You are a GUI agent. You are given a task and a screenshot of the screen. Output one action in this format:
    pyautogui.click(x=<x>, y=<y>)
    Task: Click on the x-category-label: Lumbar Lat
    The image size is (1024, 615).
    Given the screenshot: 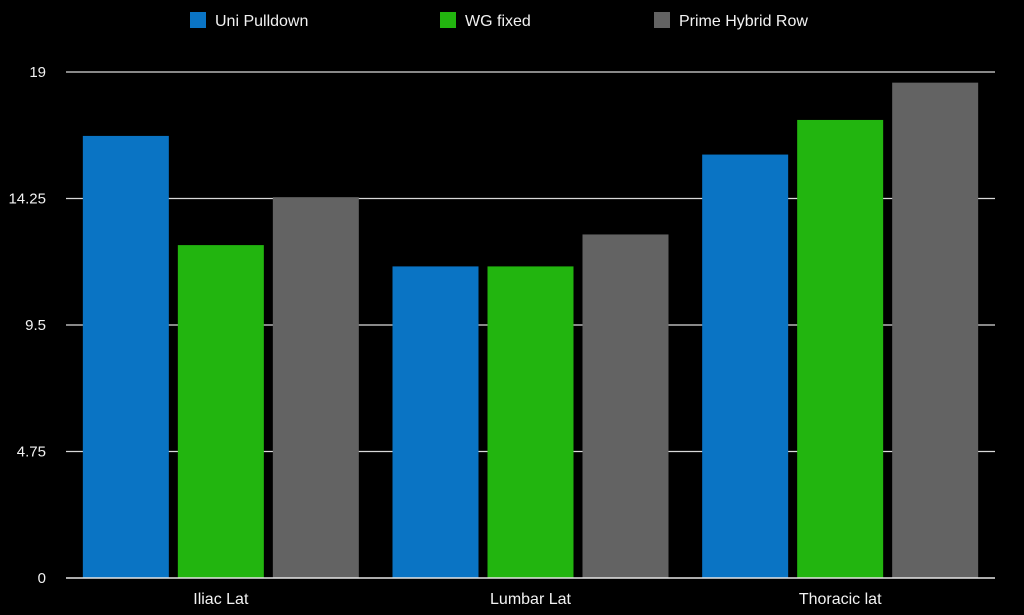 What is the action you would take?
    pyautogui.click(x=530, y=599)
    